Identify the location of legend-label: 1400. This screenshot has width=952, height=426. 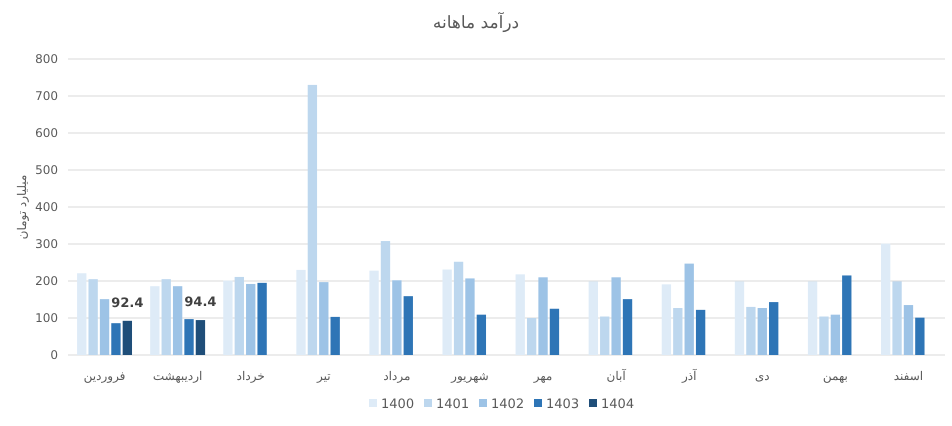
(397, 404).